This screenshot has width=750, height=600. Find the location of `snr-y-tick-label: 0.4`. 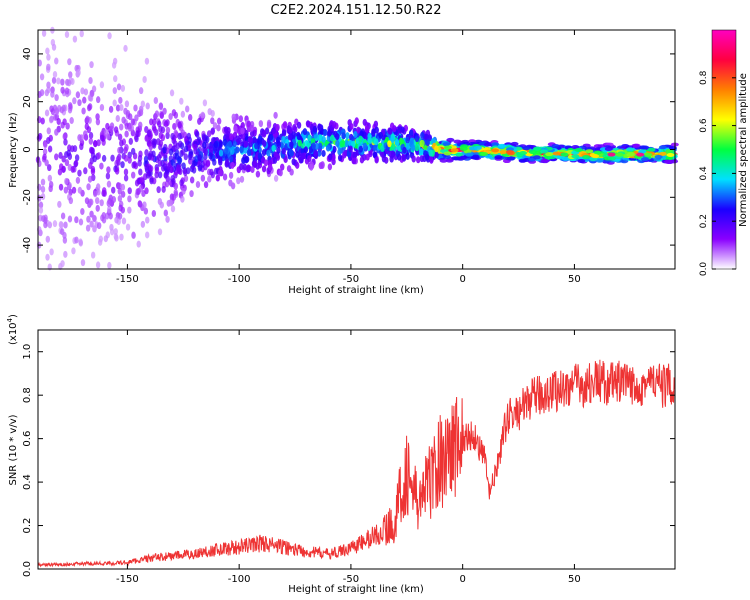

snr-y-tick-label: 0.4 is located at coordinates (27, 482).